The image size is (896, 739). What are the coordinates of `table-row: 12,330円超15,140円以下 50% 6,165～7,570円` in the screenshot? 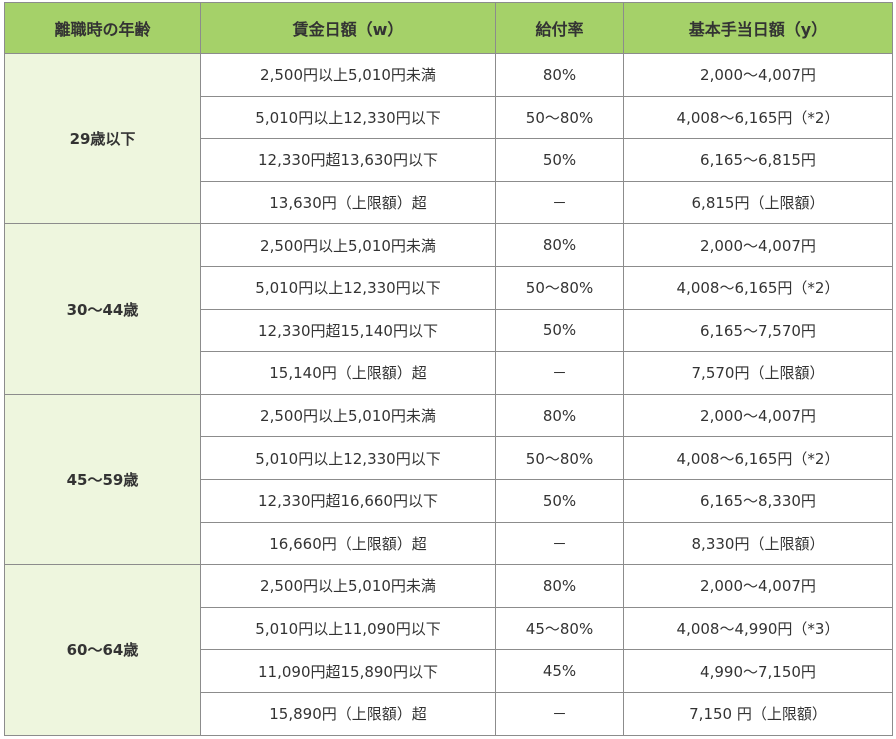 It's located at (449, 330).